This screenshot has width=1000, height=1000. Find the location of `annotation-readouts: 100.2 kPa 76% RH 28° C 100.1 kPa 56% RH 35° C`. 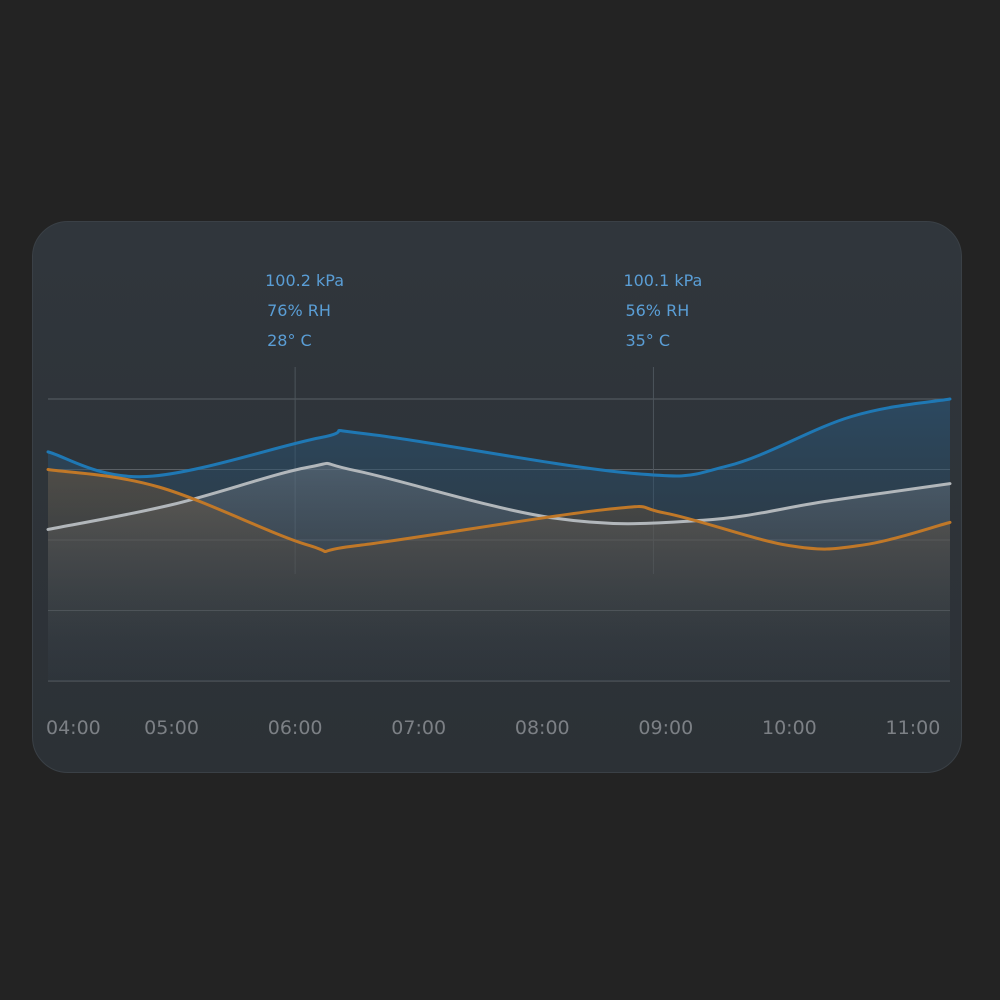

annotation-readouts: 100.2 kPa 76% RH 28° C 100.1 kPa 56% RH 35° C is located at coordinates (483, 310).